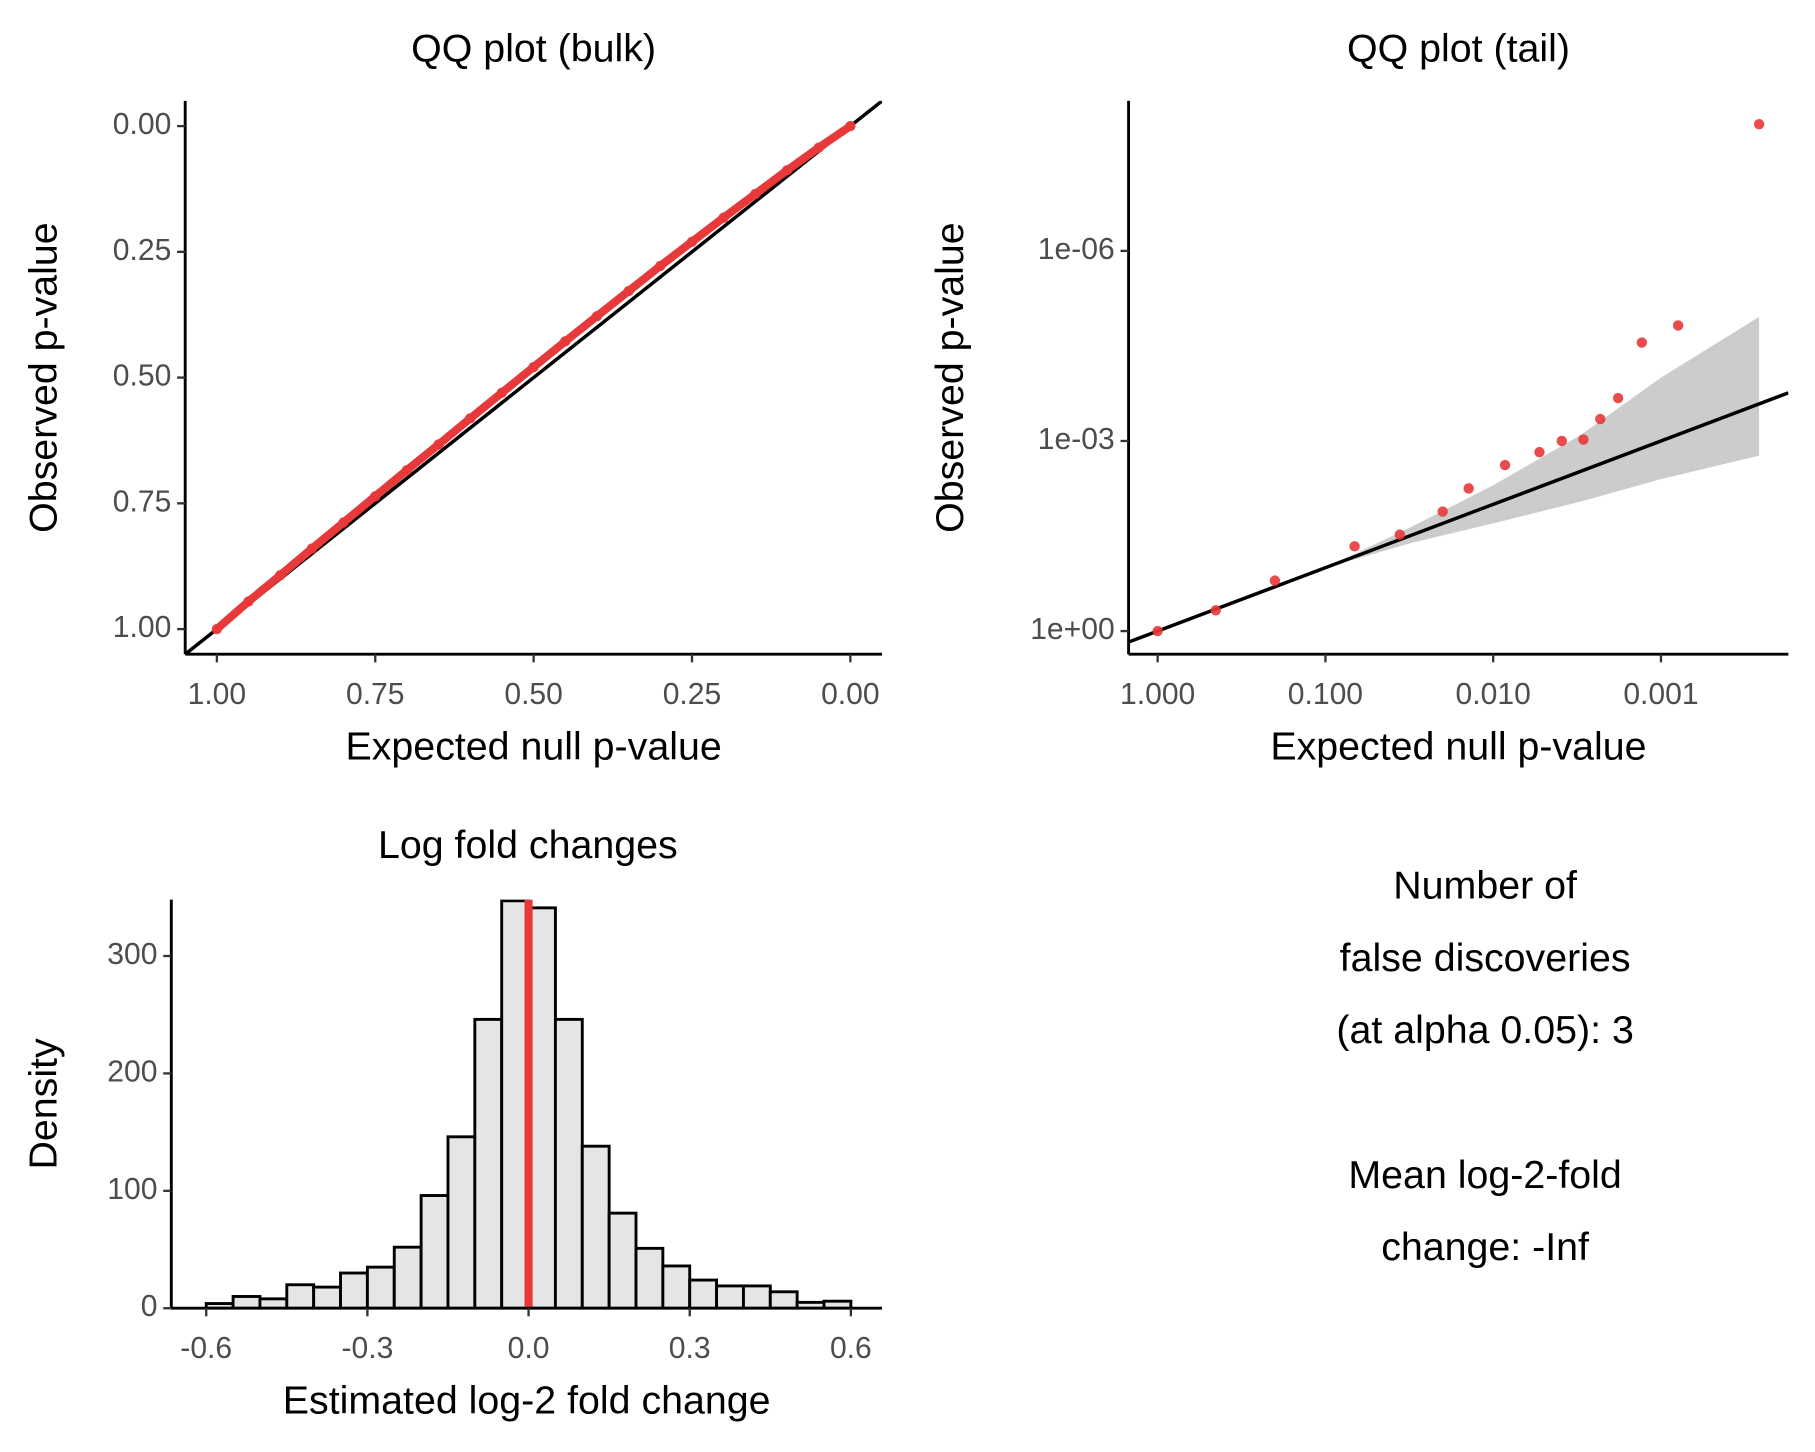 The height and width of the screenshot is (1452, 1815). Describe the element at coordinates (528, 845) in the screenshot. I see `chart-title: Log fold changes` at that location.